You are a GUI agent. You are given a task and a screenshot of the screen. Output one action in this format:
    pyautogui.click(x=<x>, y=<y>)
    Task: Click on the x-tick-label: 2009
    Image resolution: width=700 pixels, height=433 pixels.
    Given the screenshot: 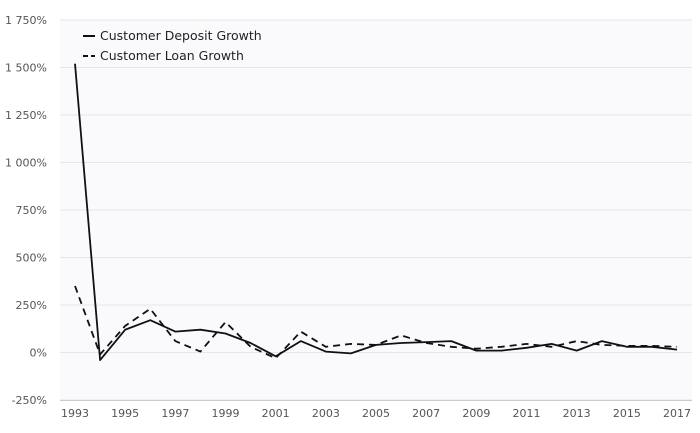 What is the action you would take?
    pyautogui.click(x=476, y=413)
    